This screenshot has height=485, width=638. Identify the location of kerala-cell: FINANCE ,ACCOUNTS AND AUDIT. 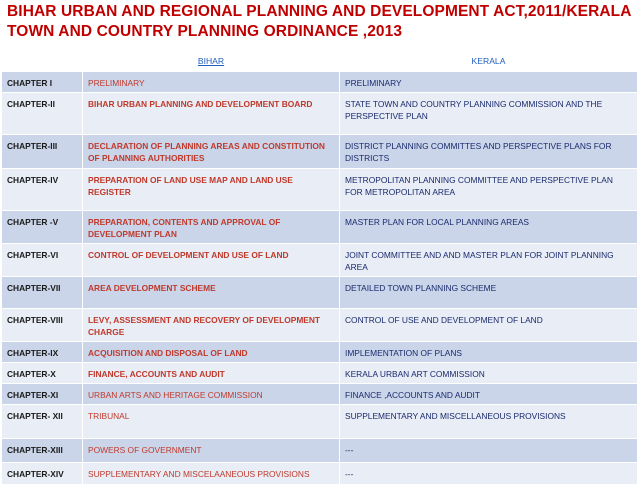
(488, 394).